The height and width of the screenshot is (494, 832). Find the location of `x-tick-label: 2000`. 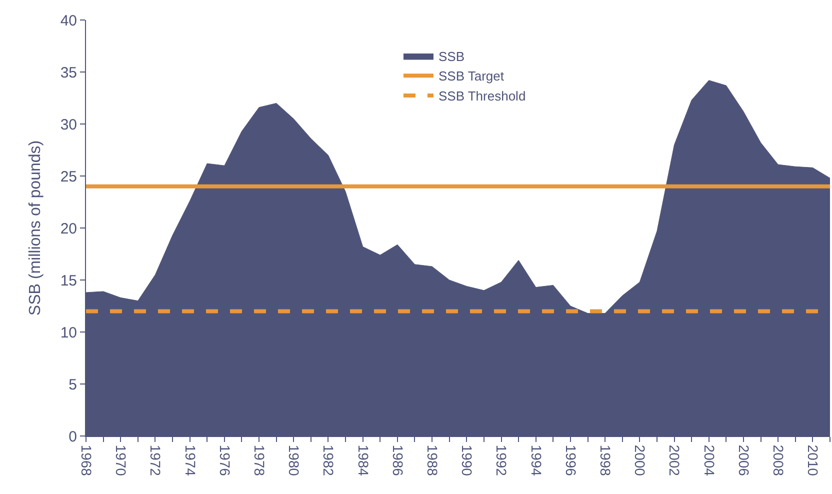

x-tick-label: 2000 is located at coordinates (640, 460).